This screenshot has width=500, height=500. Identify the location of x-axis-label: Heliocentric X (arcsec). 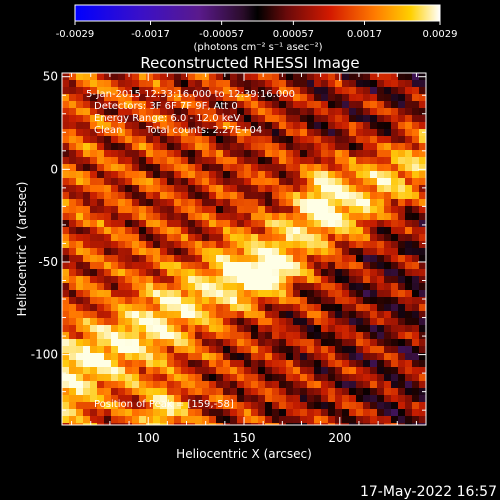
(244, 454).